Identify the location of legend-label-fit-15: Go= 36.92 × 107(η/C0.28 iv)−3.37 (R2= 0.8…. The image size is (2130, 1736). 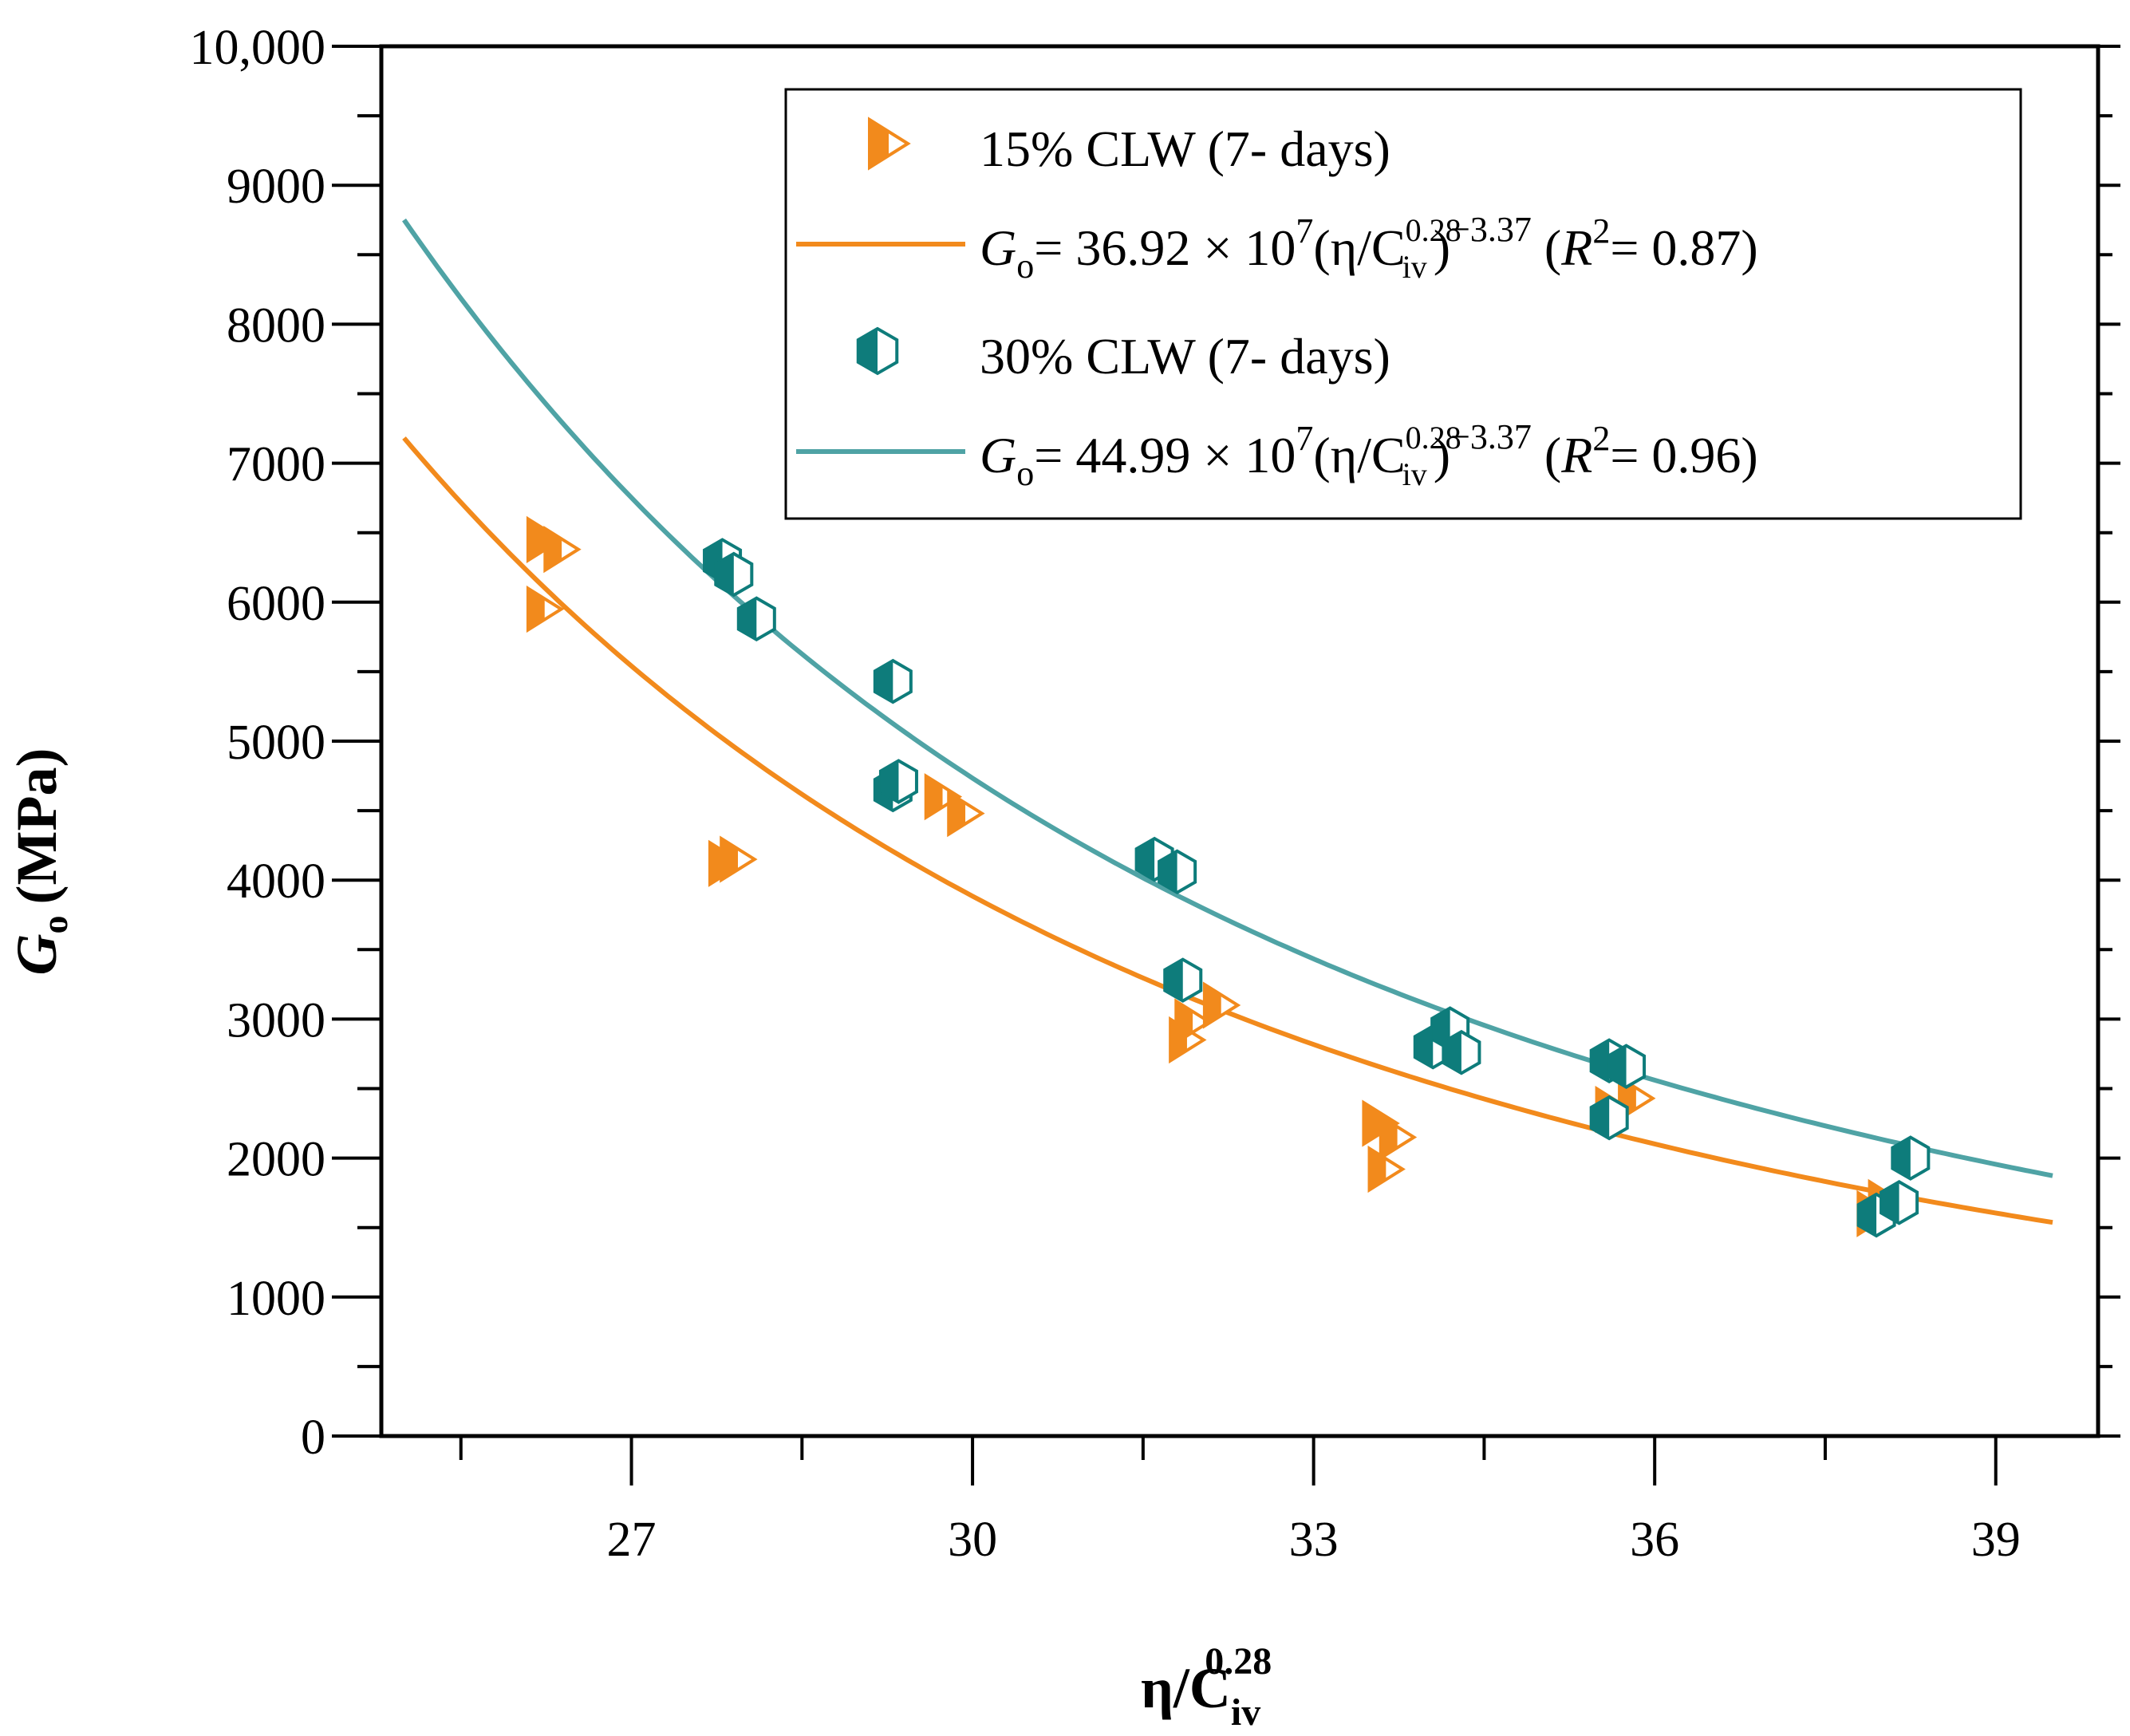
(1369, 248).